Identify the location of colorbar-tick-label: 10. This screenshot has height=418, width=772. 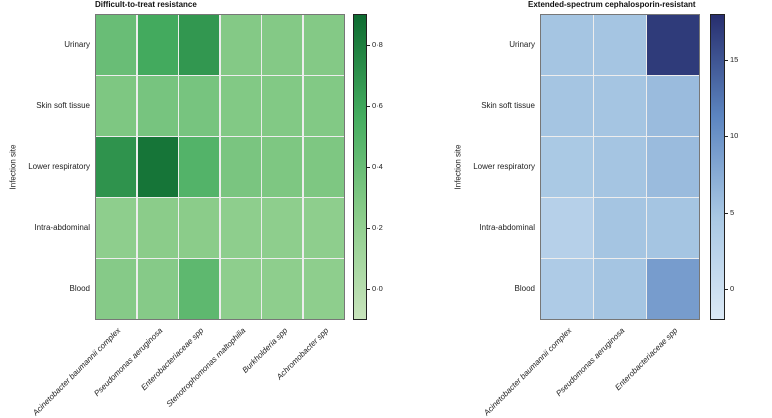
(734, 135).